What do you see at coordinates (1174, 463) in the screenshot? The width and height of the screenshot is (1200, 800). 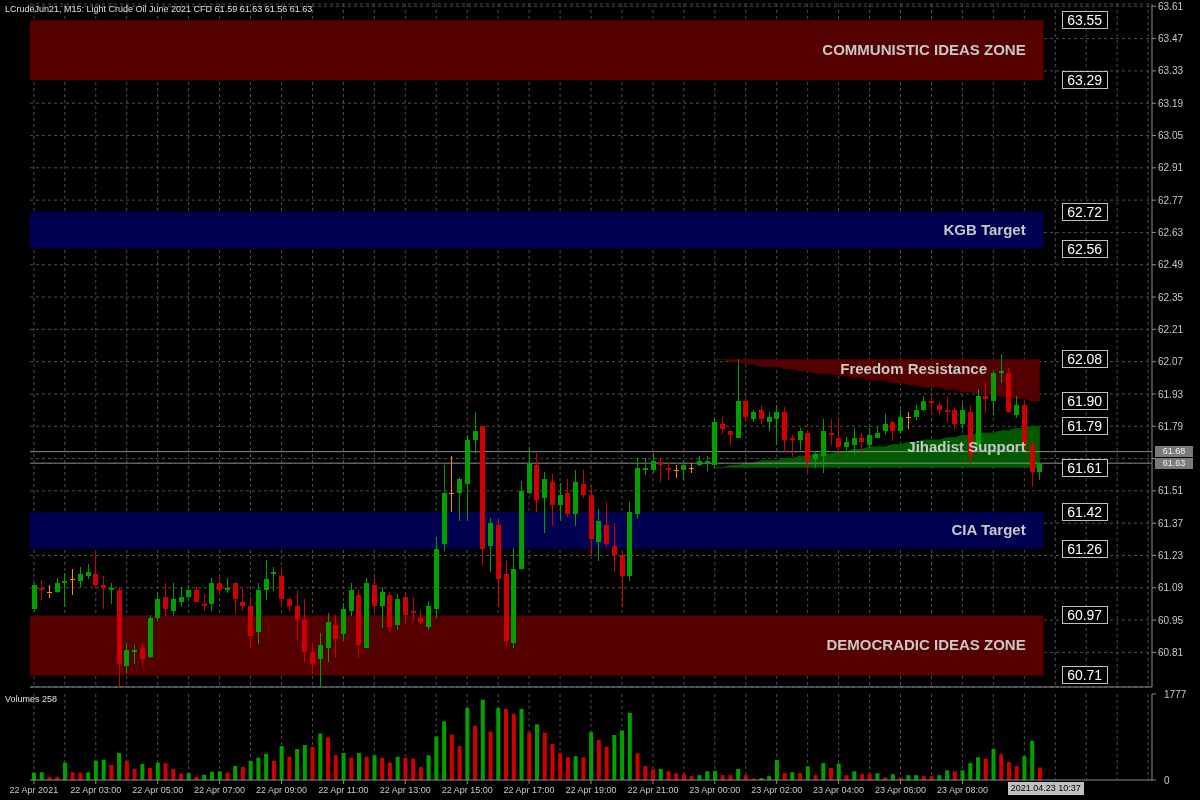 I see `ref-line-label: 61.63` at bounding box center [1174, 463].